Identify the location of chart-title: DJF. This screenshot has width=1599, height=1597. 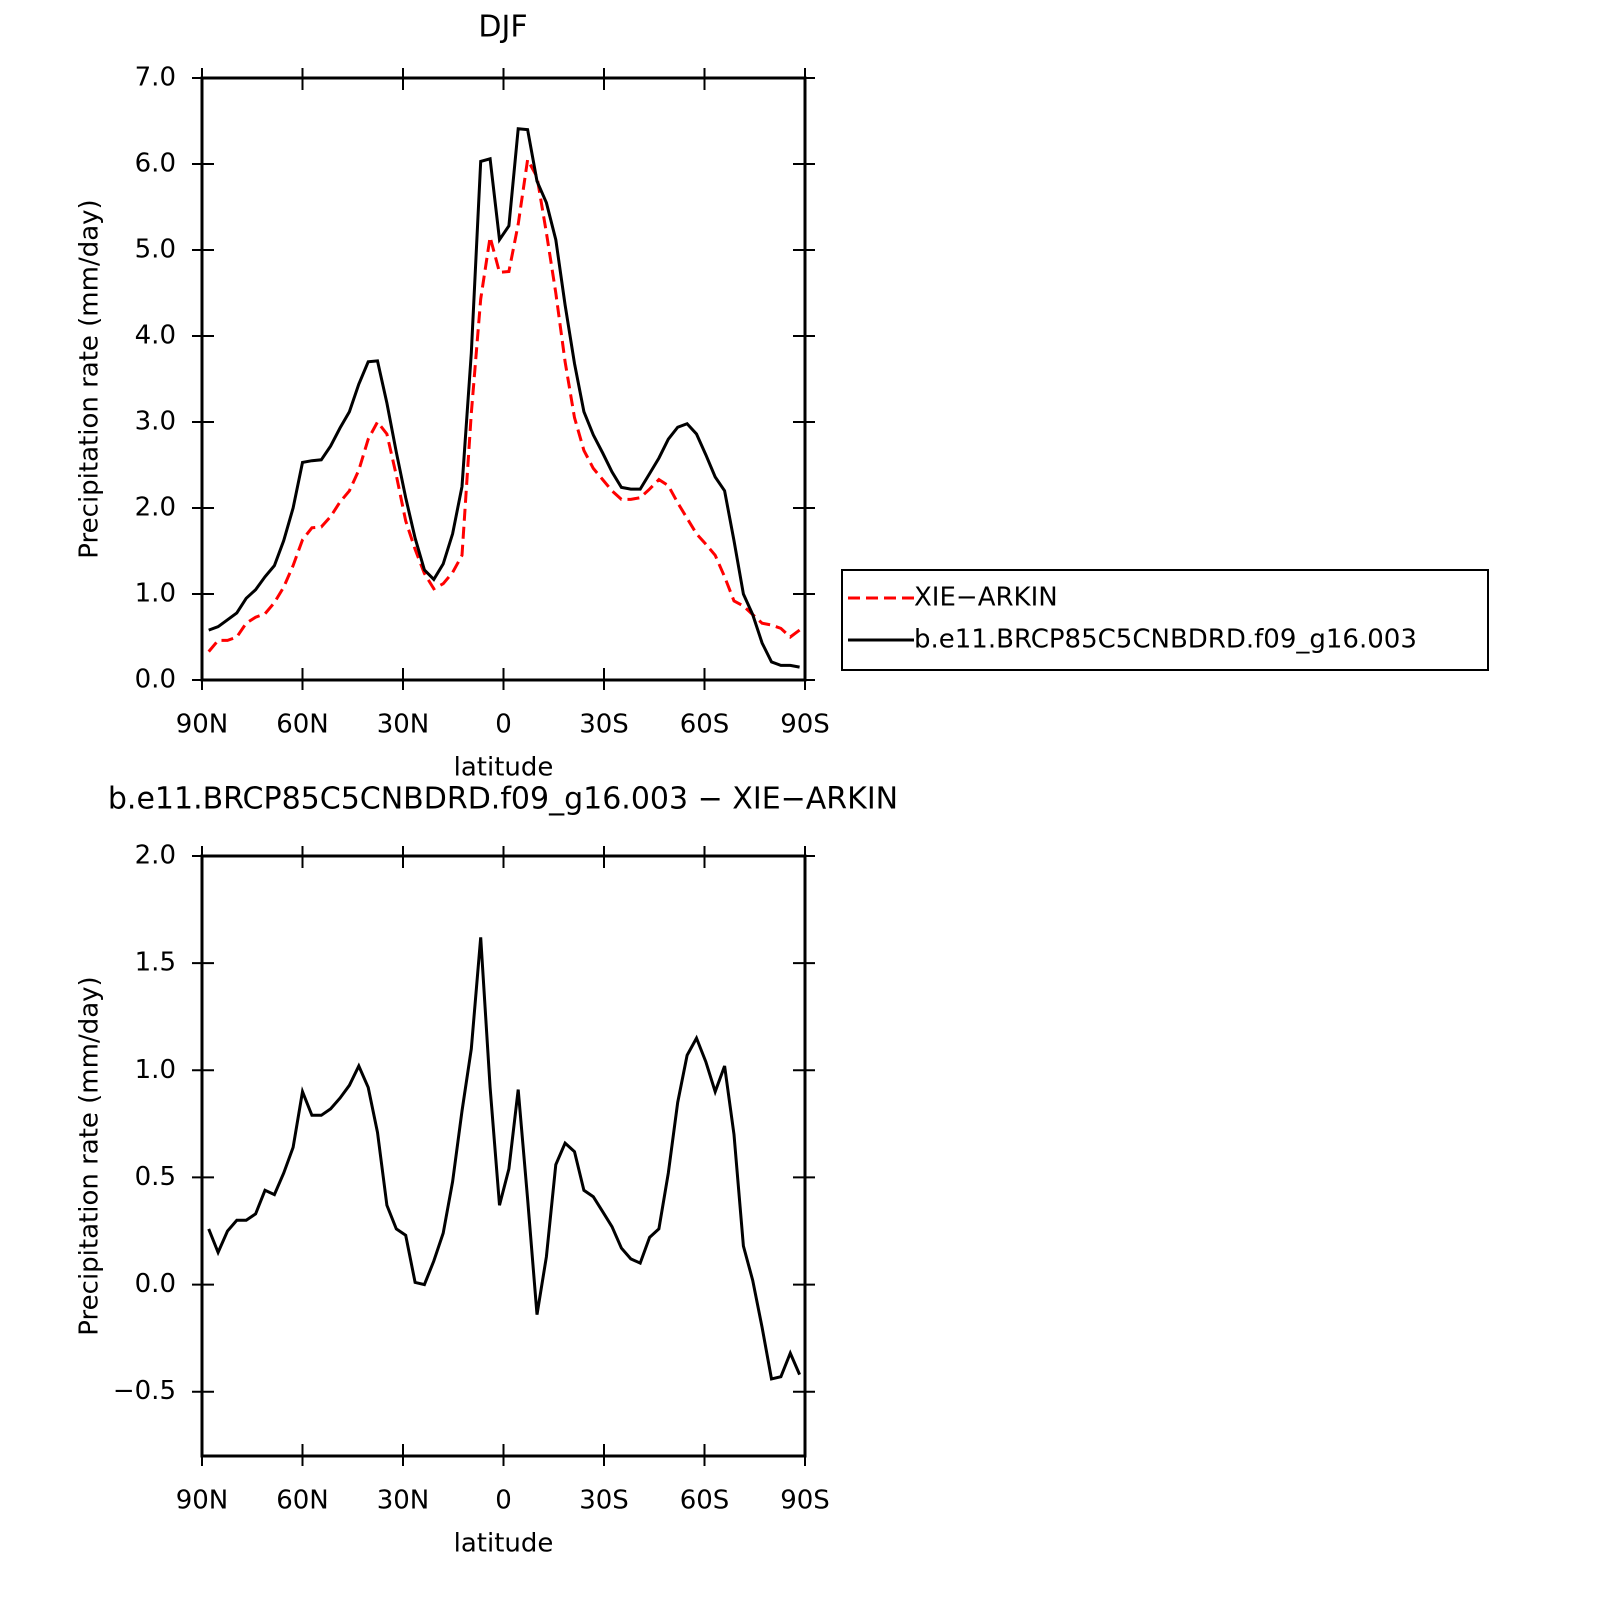
(502, 27).